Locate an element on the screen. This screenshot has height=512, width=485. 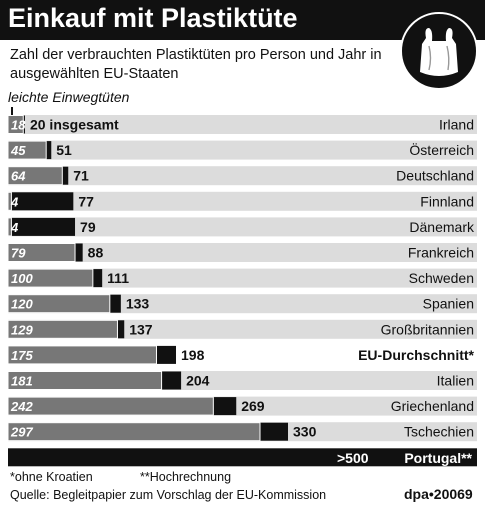
total-value-label: 204 is located at coordinates (198, 381).